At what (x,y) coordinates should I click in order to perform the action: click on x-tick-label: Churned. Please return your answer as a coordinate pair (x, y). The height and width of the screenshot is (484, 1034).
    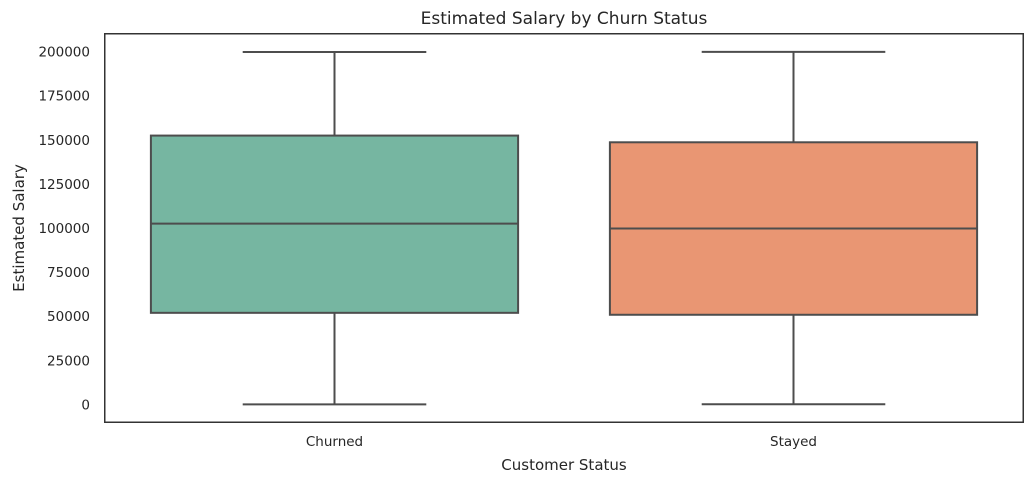
    Looking at the image, I should click on (334, 442).